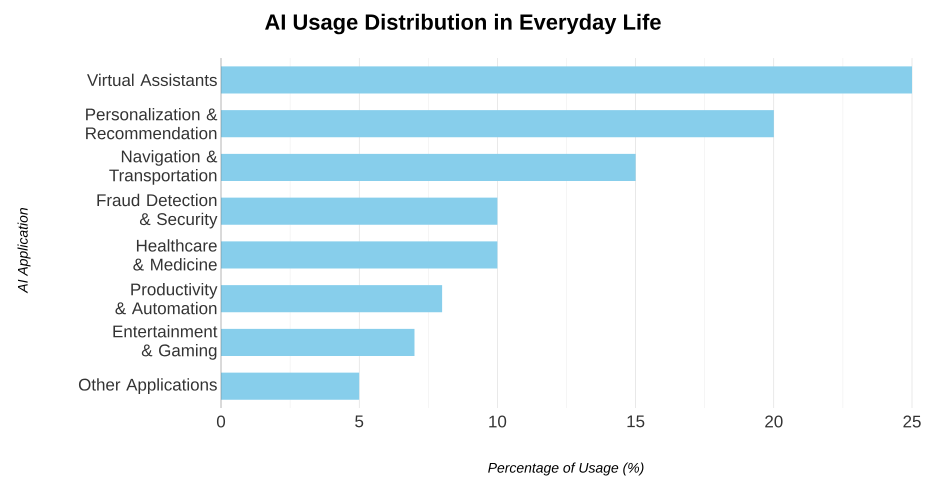  Describe the element at coordinates (463, 24) in the screenshot. I see `chart-title: AI Usage Distribution in Everyday Life` at that location.